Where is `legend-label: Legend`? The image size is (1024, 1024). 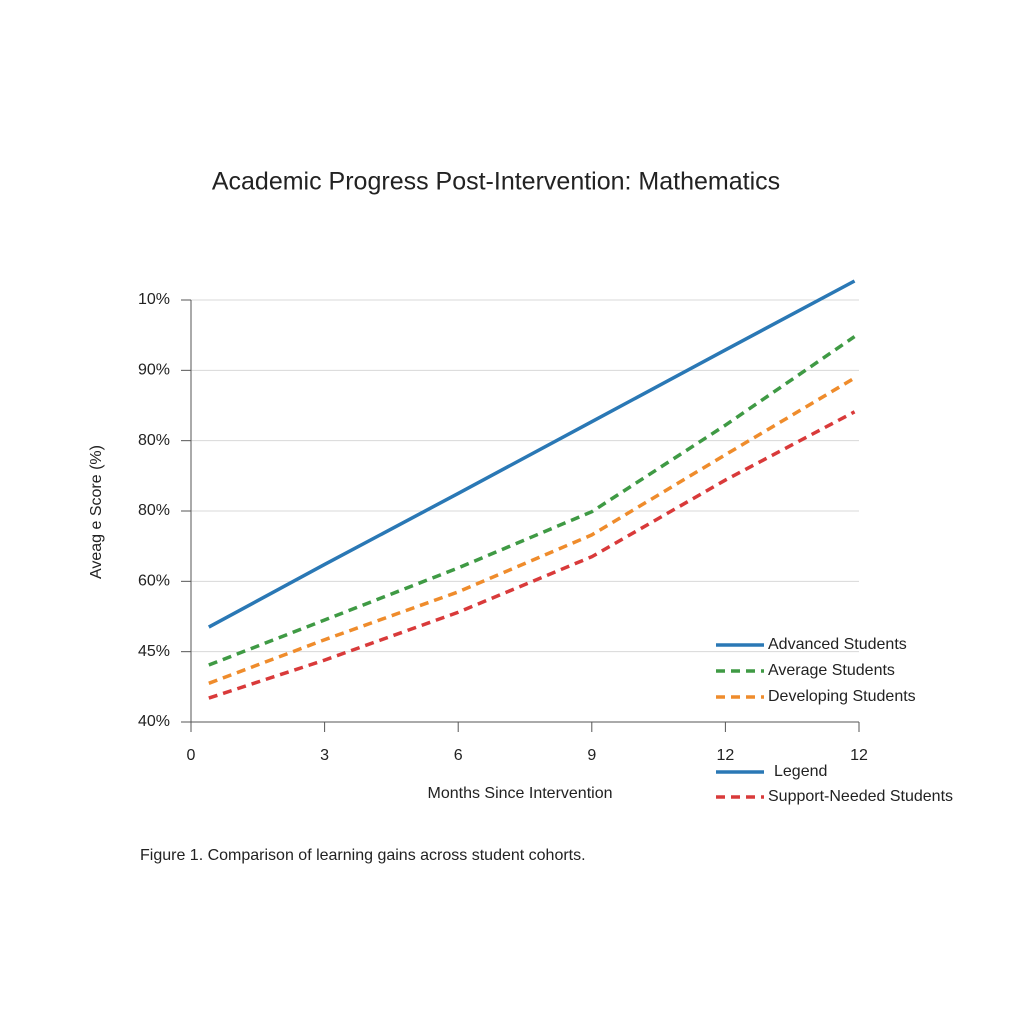 legend-label: Legend is located at coordinates (800, 771).